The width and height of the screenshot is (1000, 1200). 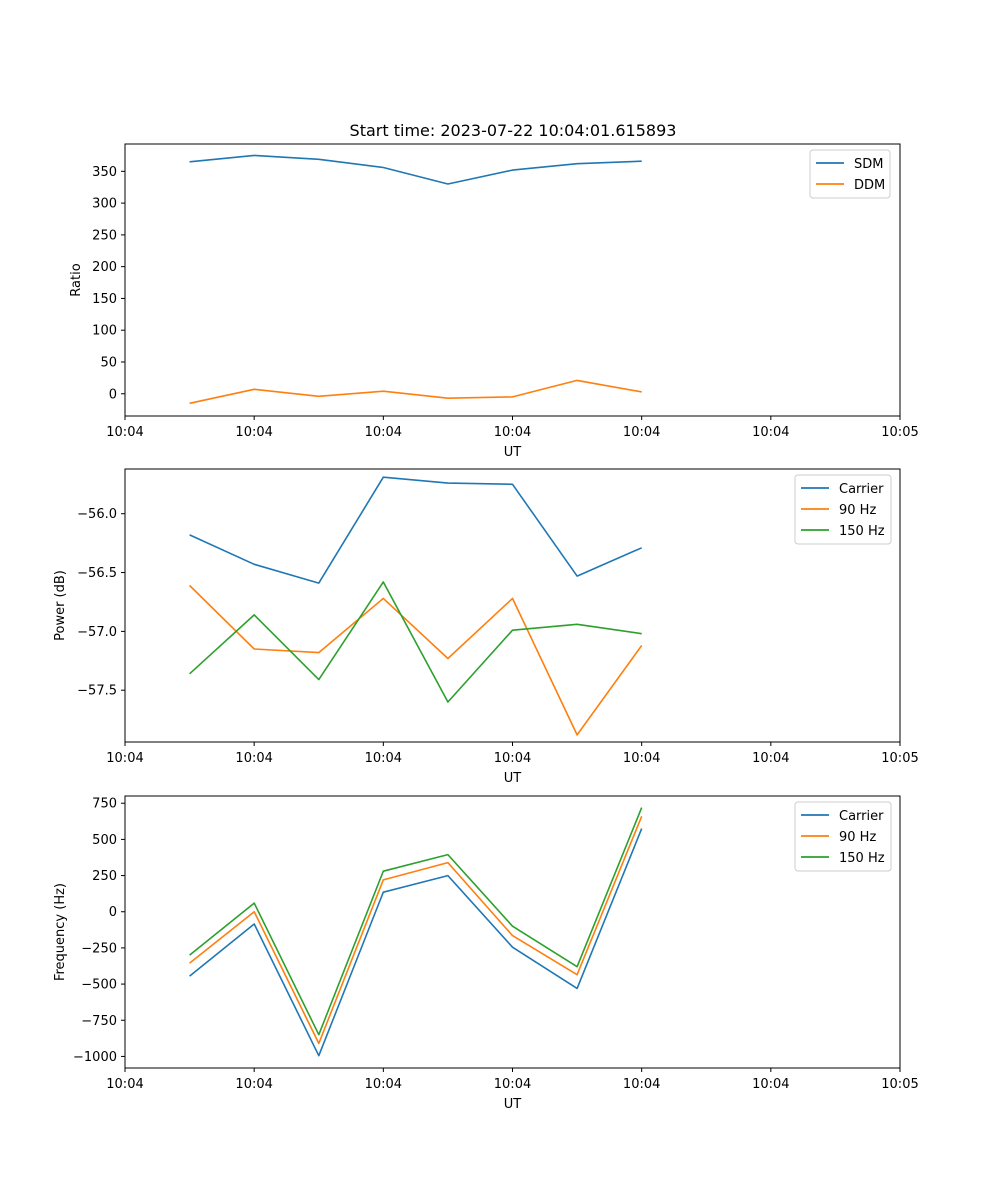 What do you see at coordinates (108, 362) in the screenshot?
I see `chart-1-y-tick-label: 50` at bounding box center [108, 362].